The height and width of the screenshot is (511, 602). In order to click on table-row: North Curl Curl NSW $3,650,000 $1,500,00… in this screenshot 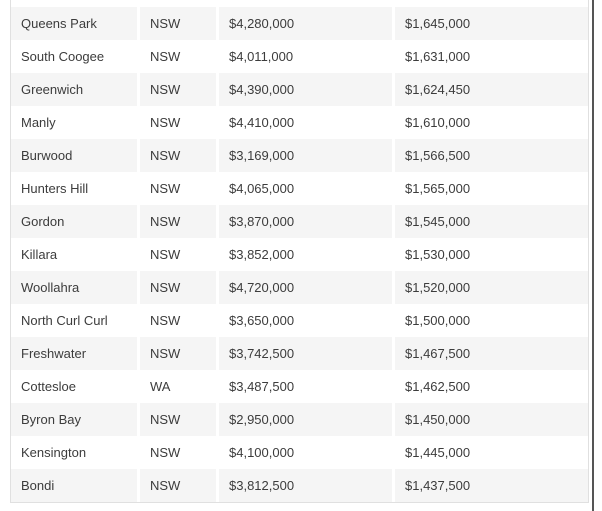, I will do `click(299, 320)`.